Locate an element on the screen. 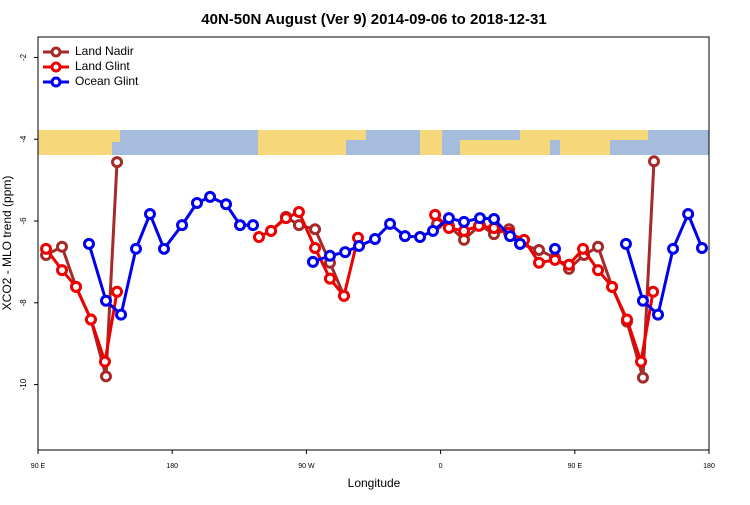 The image size is (750, 505). legend-label: Land Nadir is located at coordinates (104, 51).